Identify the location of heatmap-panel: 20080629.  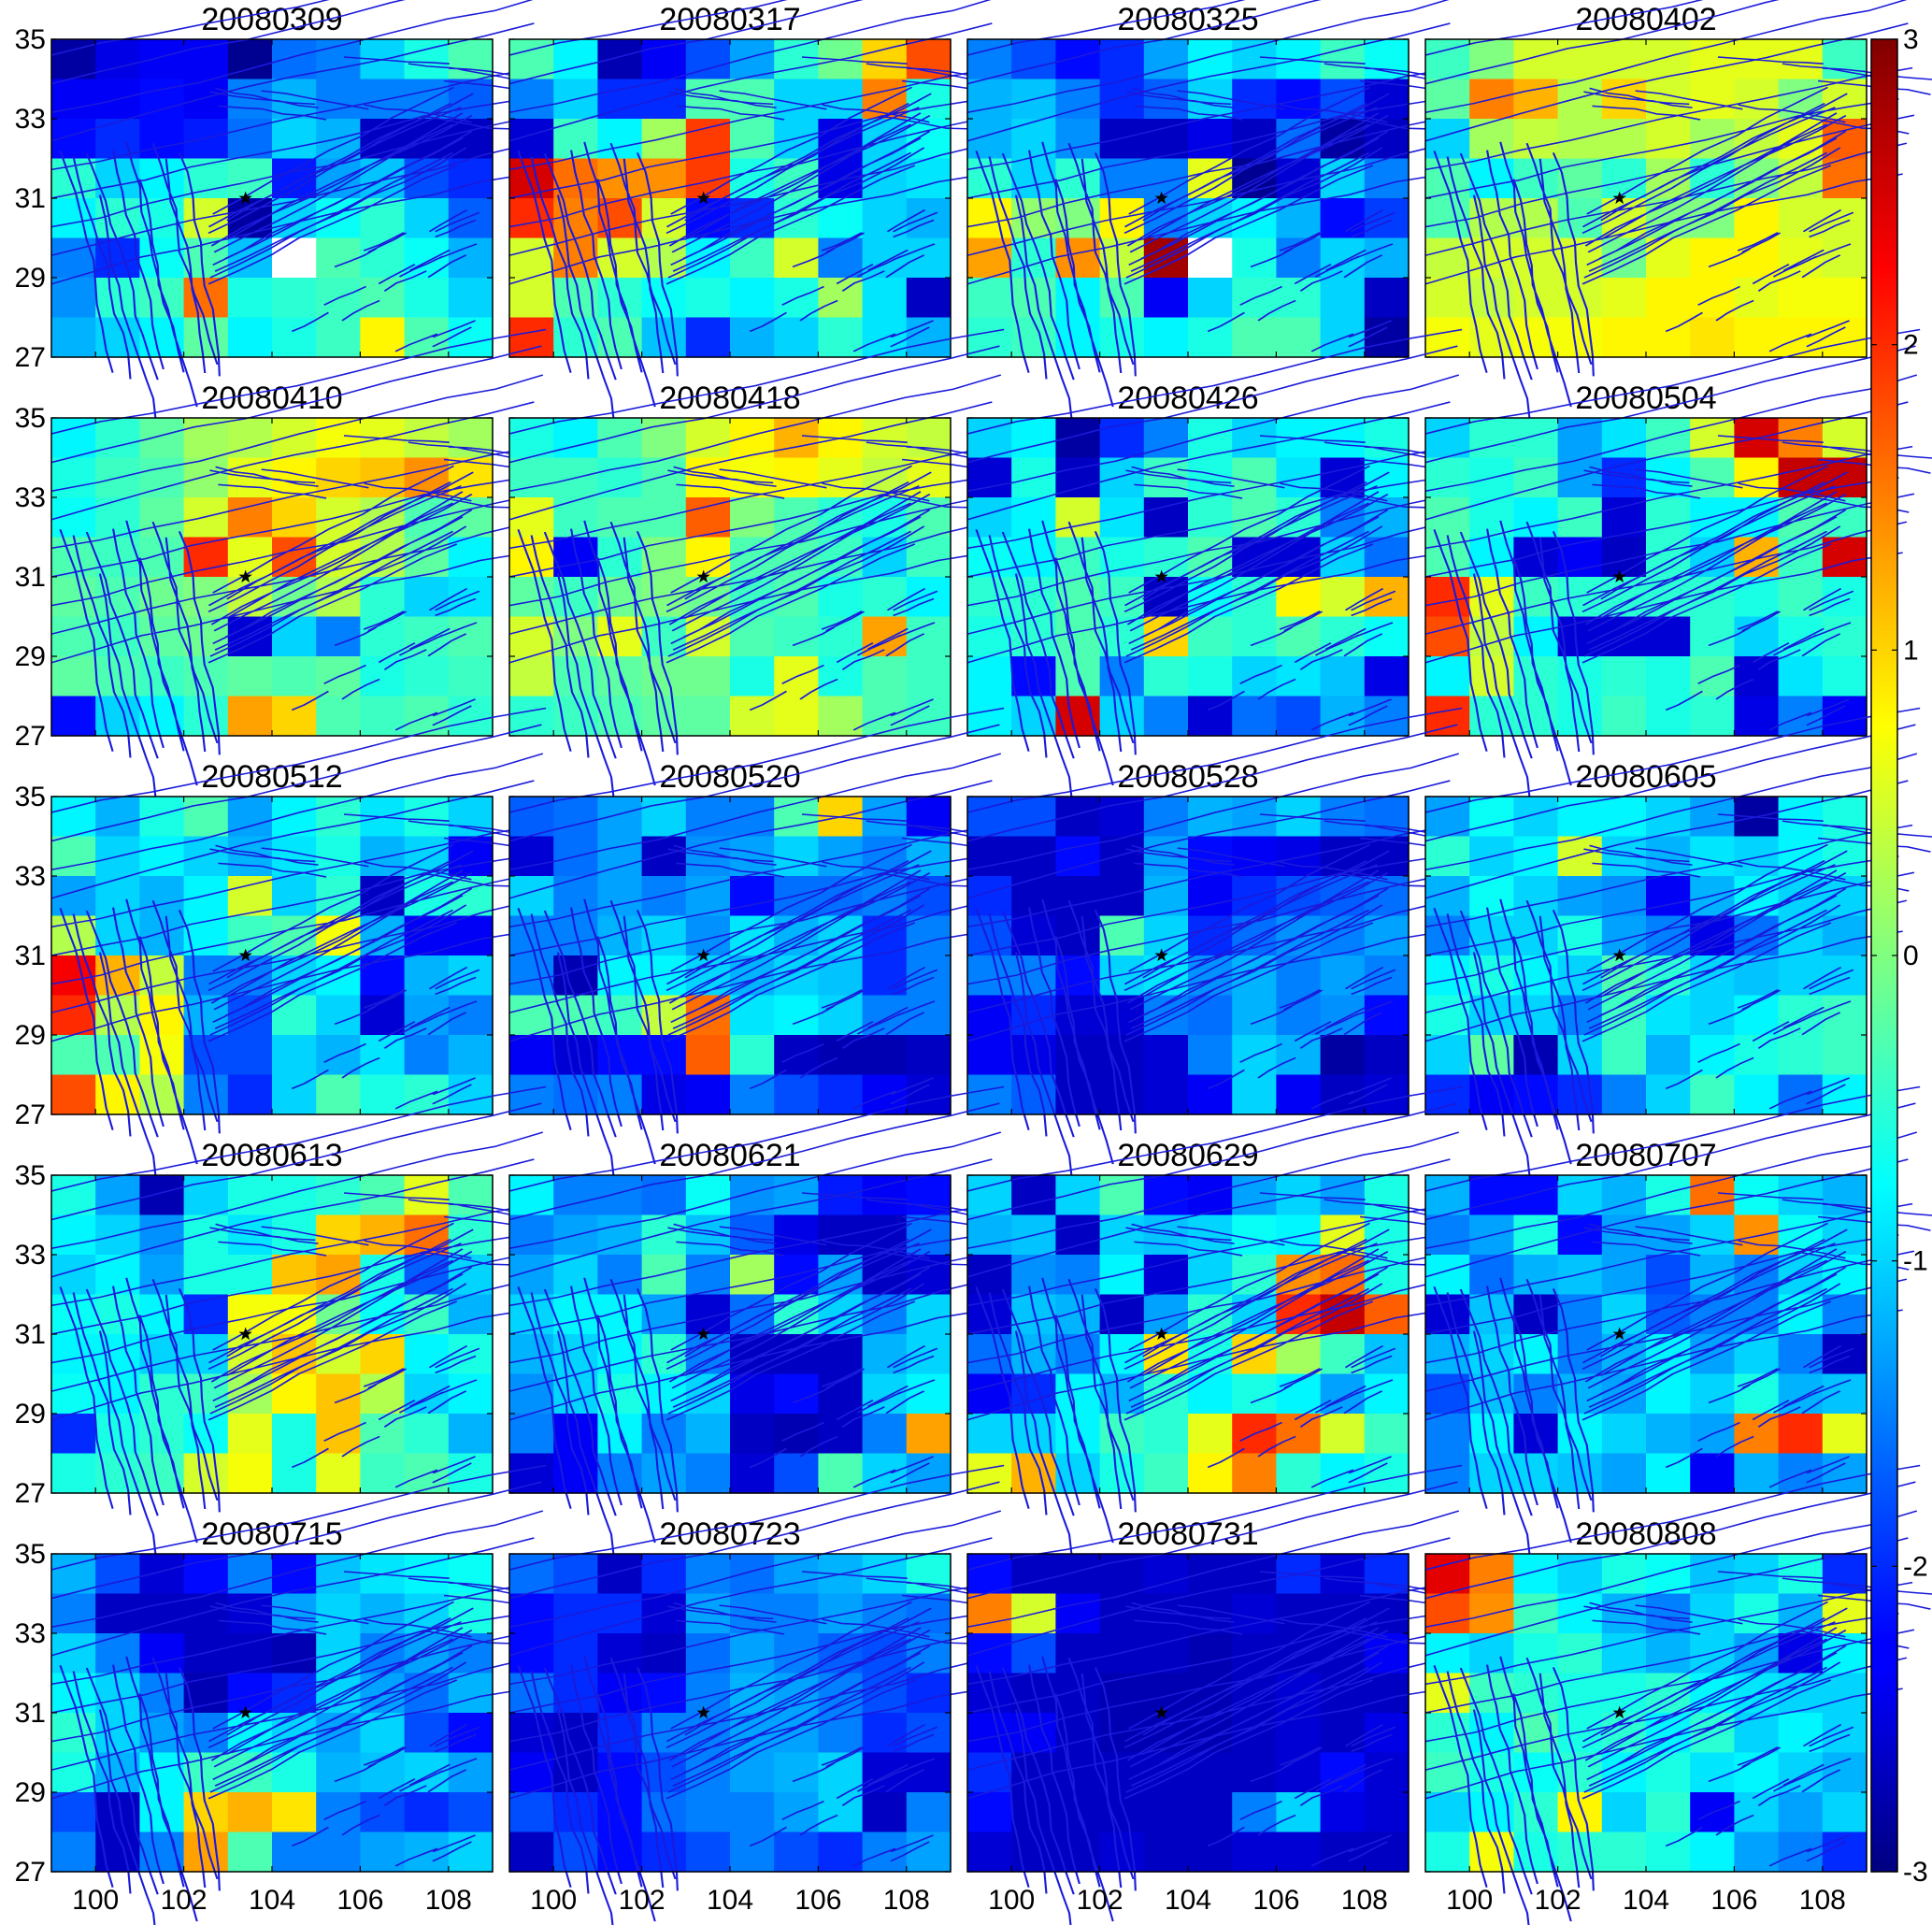
(1221, 1320).